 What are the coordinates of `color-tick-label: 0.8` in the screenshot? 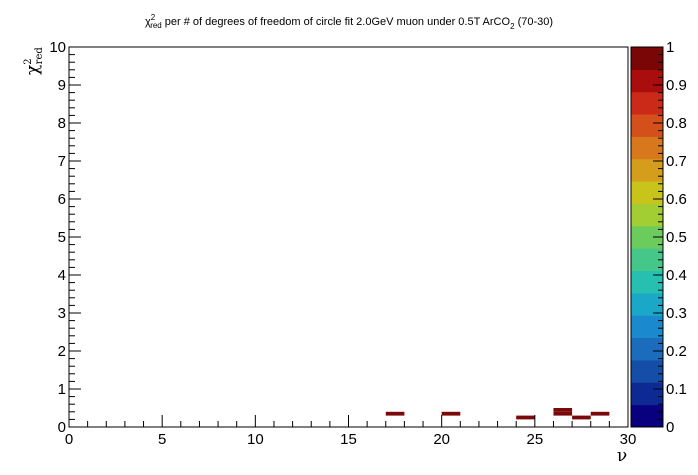 It's located at (676, 123).